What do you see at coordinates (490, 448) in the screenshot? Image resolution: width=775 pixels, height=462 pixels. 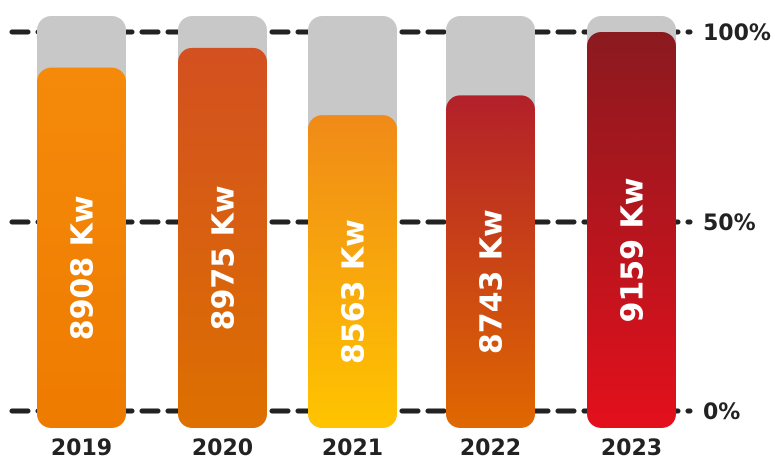 I see `x-tick-label: 2022` at bounding box center [490, 448].